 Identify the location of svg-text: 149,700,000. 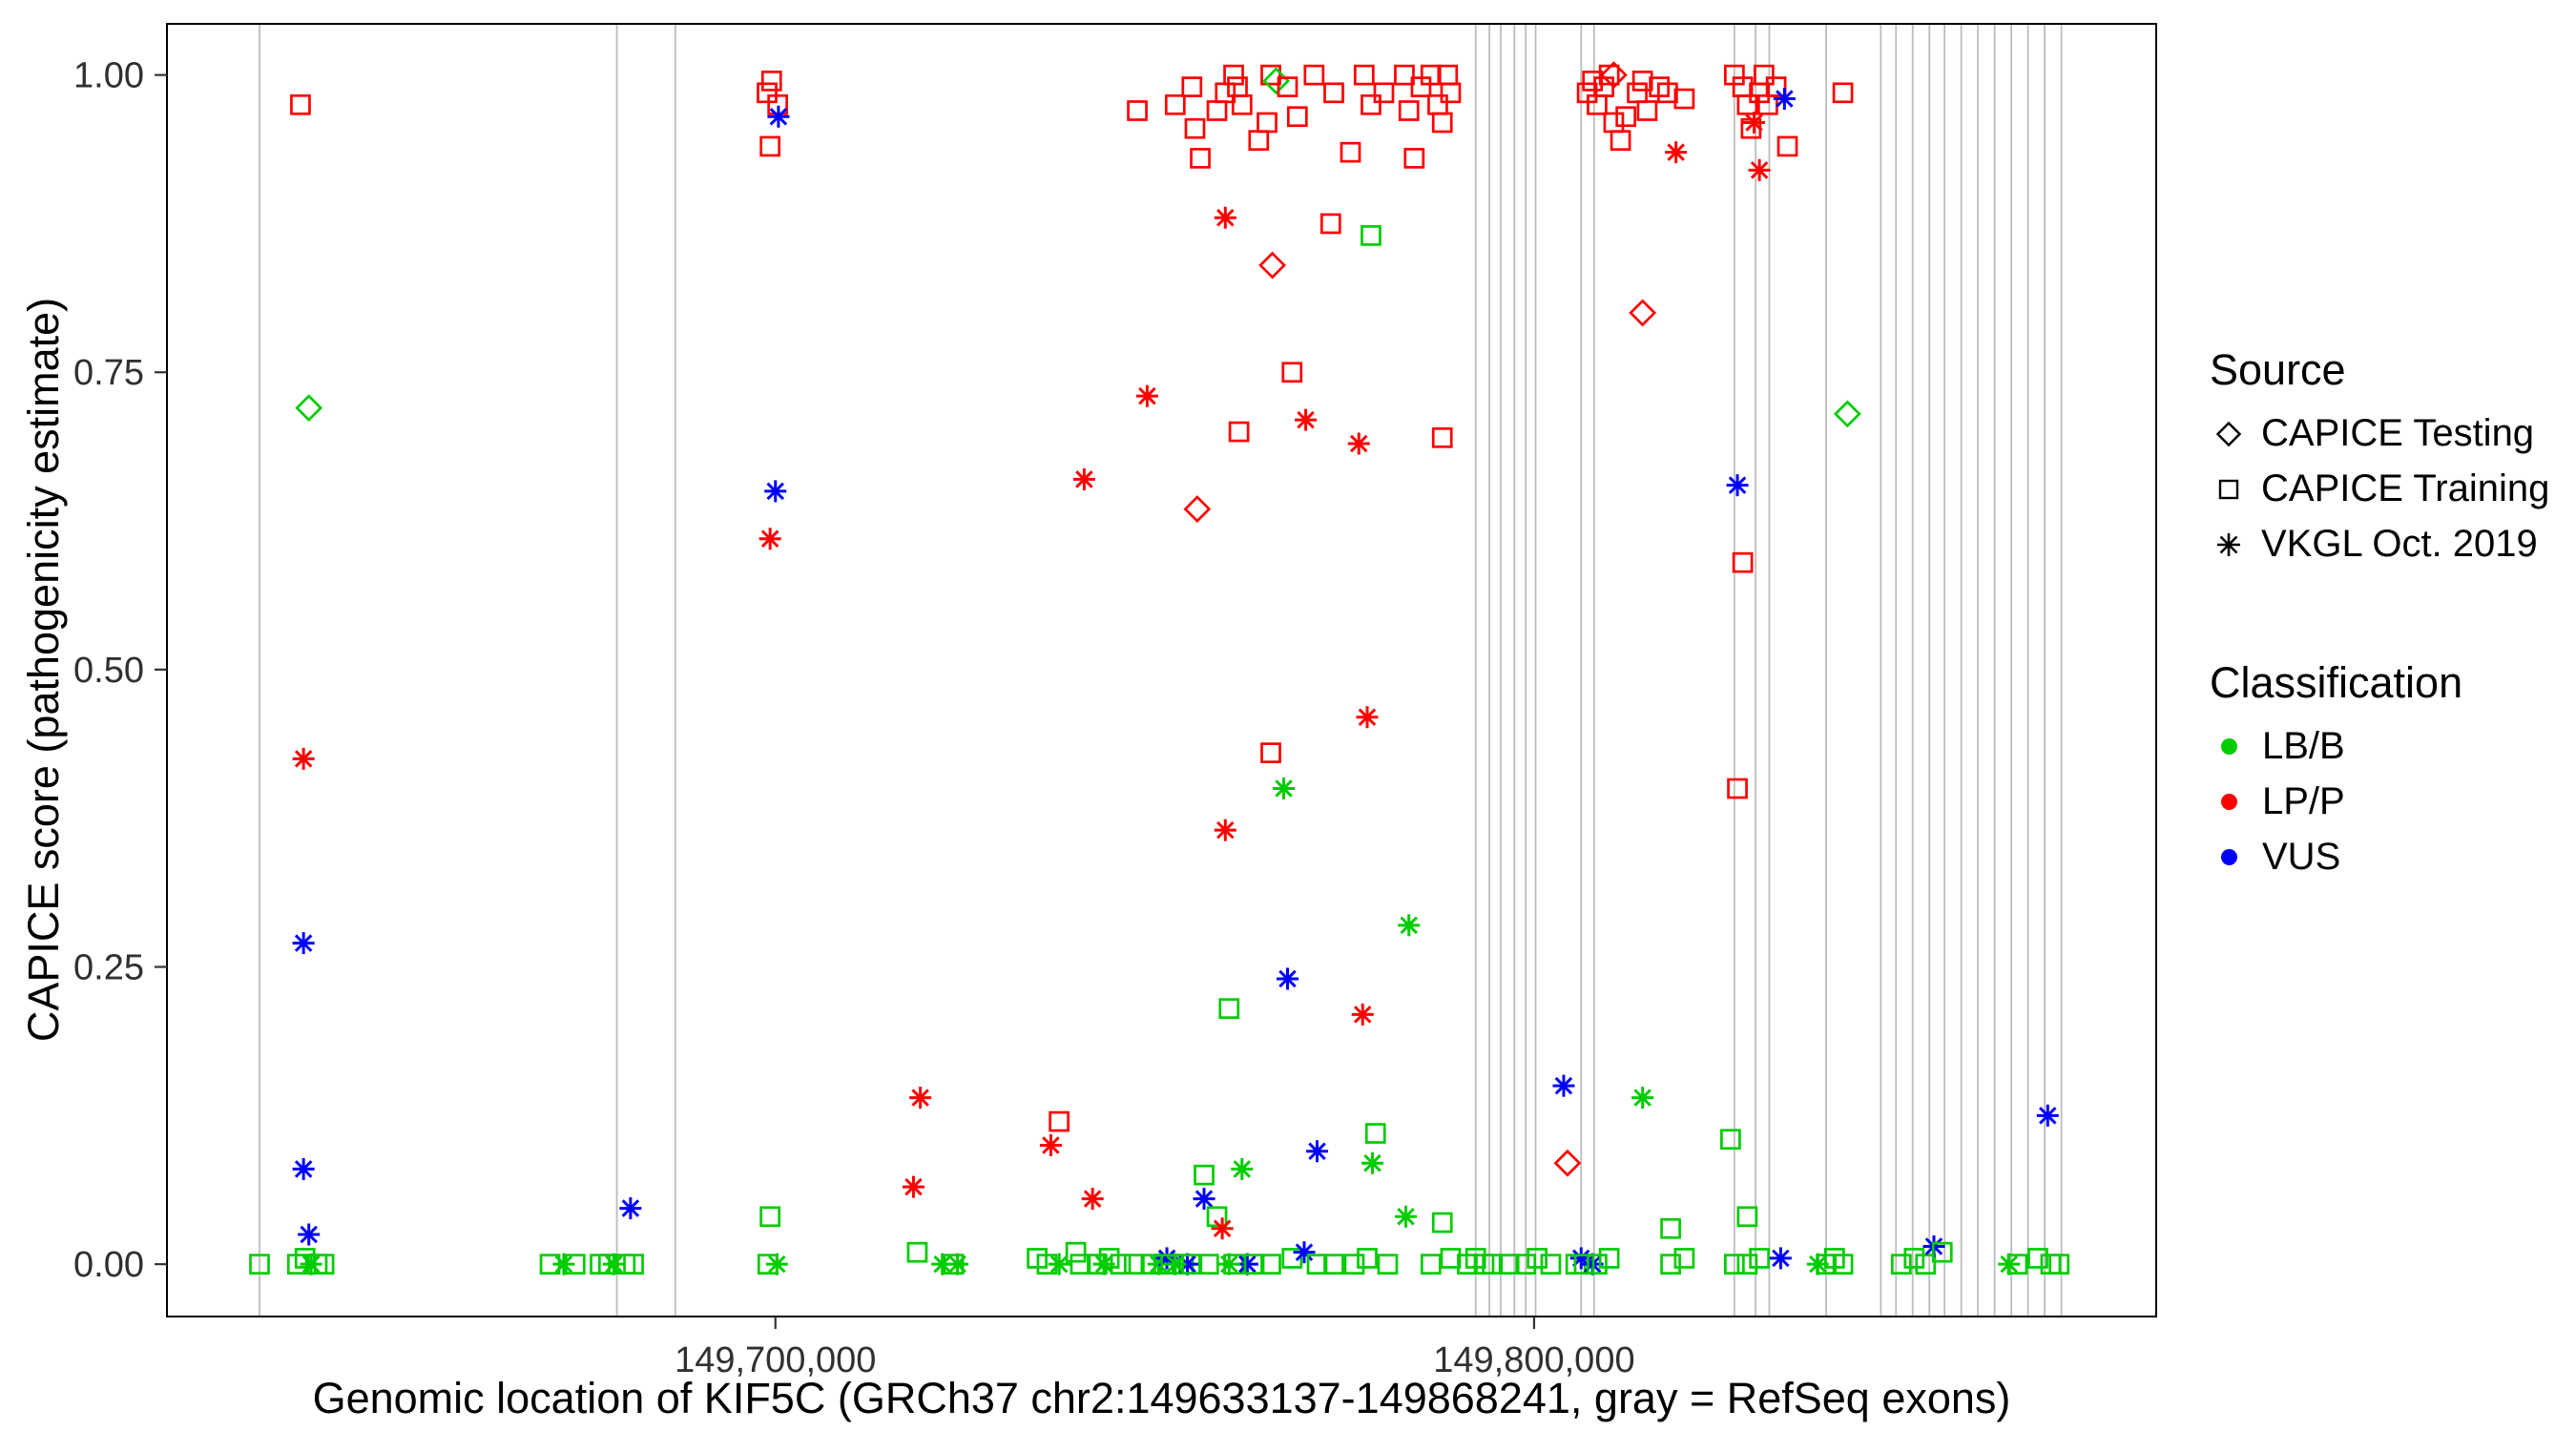
(775, 1360).